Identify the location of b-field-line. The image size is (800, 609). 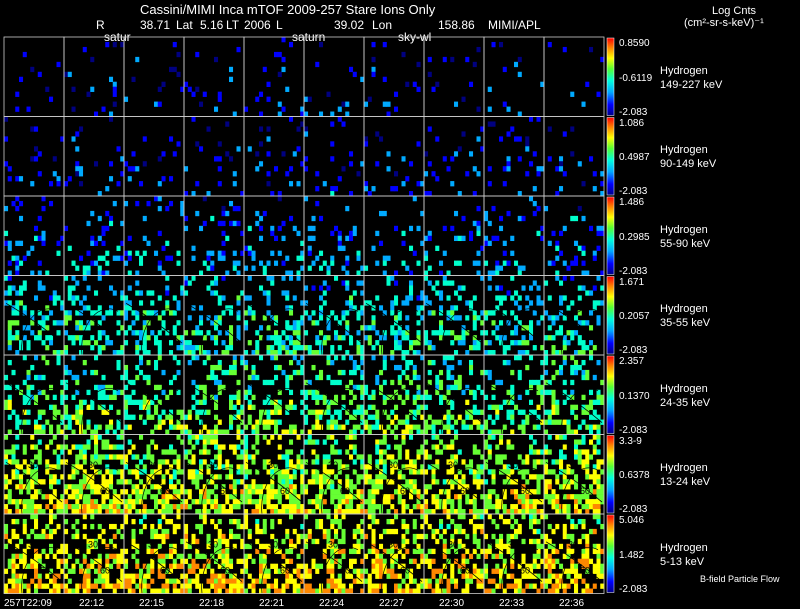
(154, 402).